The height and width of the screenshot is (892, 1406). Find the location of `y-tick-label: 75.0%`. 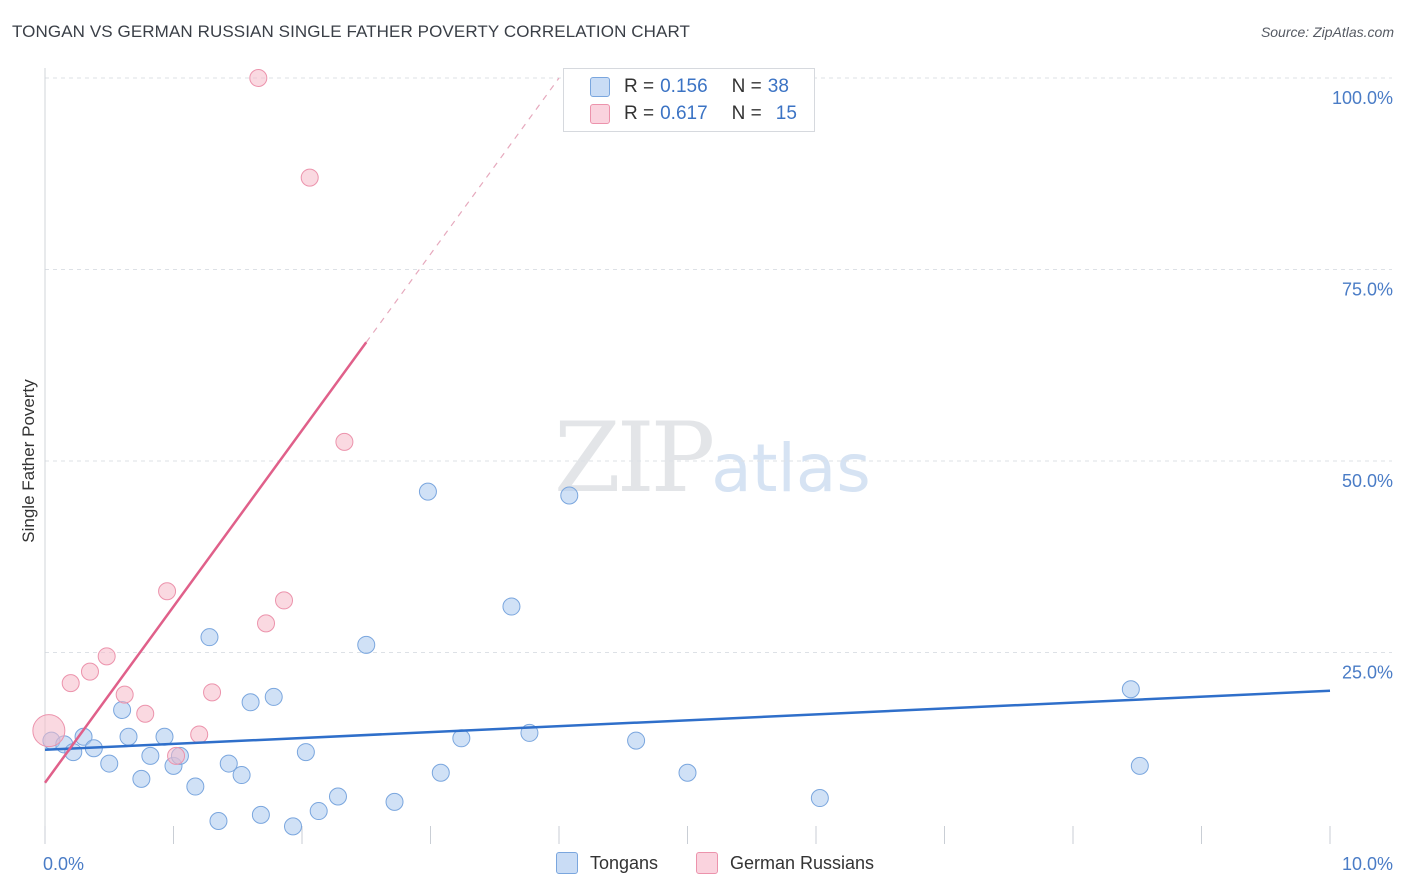

y-tick-label: 75.0% is located at coordinates (1367, 290).